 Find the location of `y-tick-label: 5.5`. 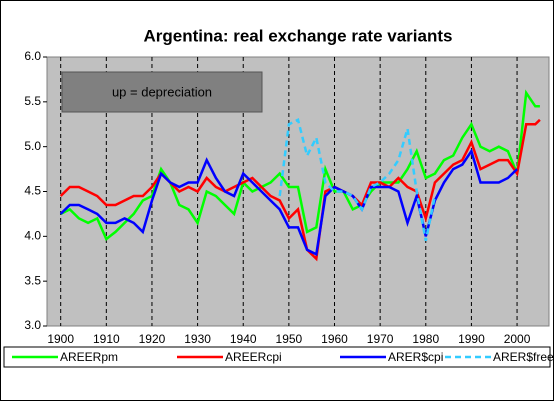

y-tick-label: 5.5 is located at coordinates (32, 101).